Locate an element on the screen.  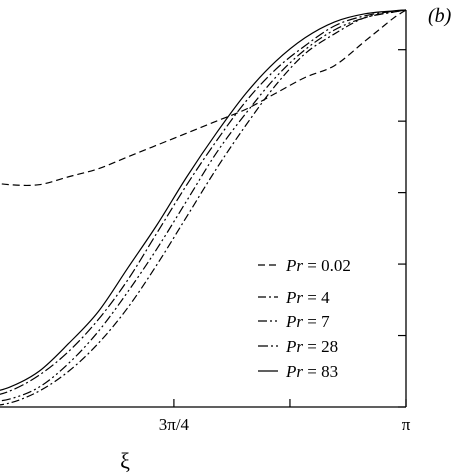
x-tick-label: 3π/4 is located at coordinates (174, 424).